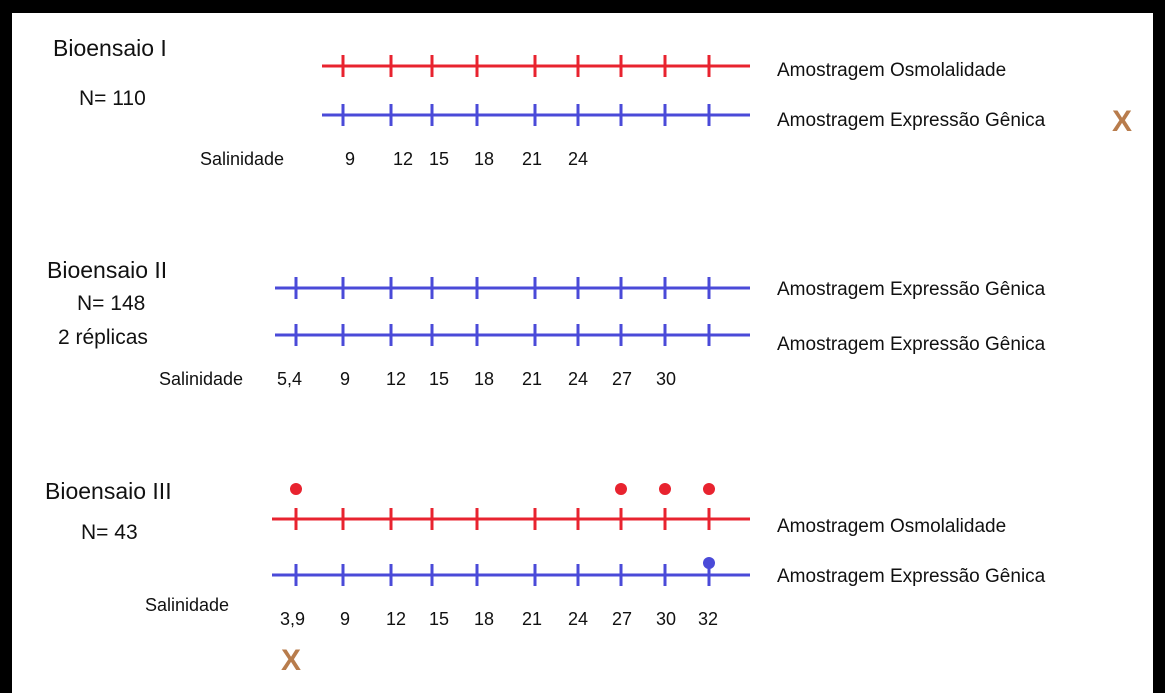 The image size is (1165, 693). I want to click on bioassay-title: Bioensaio II, so click(107, 270).